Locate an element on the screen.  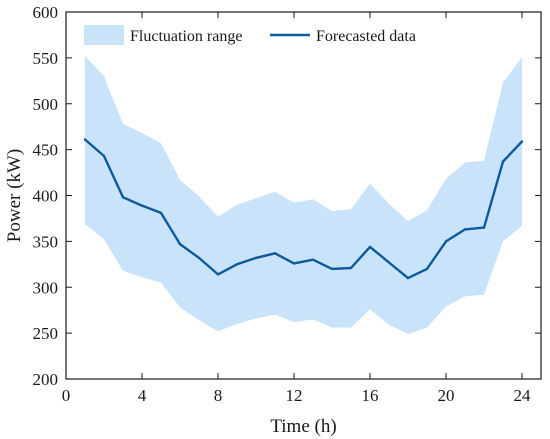
x-tick-label: 12 is located at coordinates (294, 395).